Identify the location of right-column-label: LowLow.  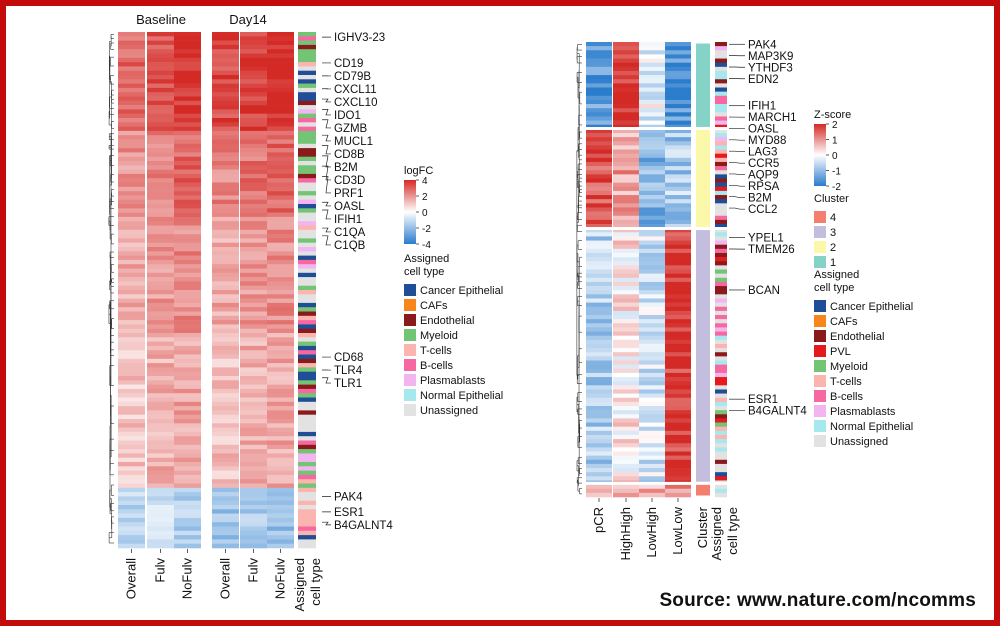
(677, 530).